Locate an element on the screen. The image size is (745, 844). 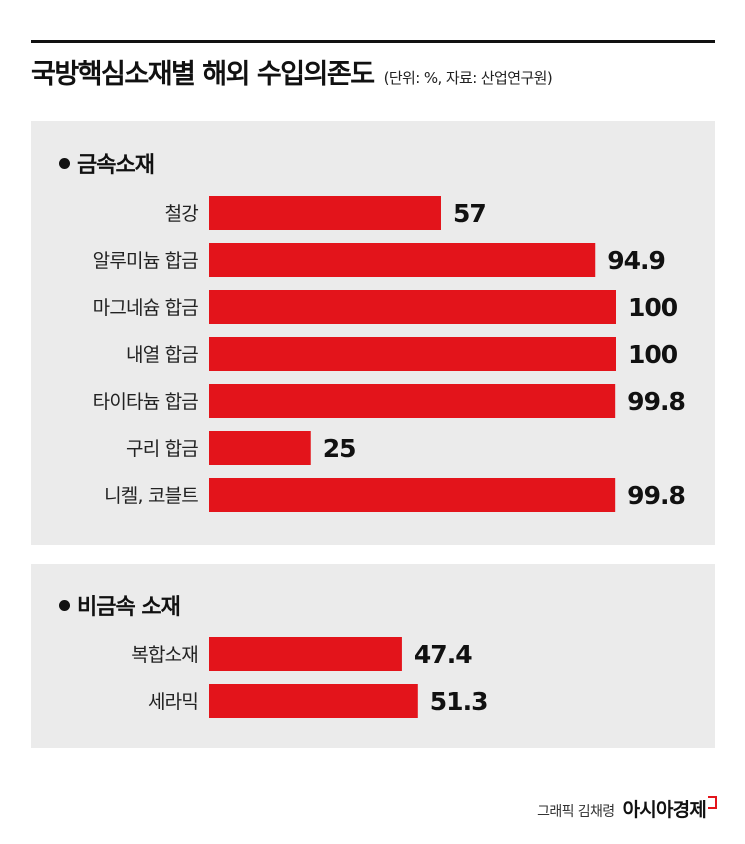
category-label: 구리 합금 is located at coordinates (162, 449).